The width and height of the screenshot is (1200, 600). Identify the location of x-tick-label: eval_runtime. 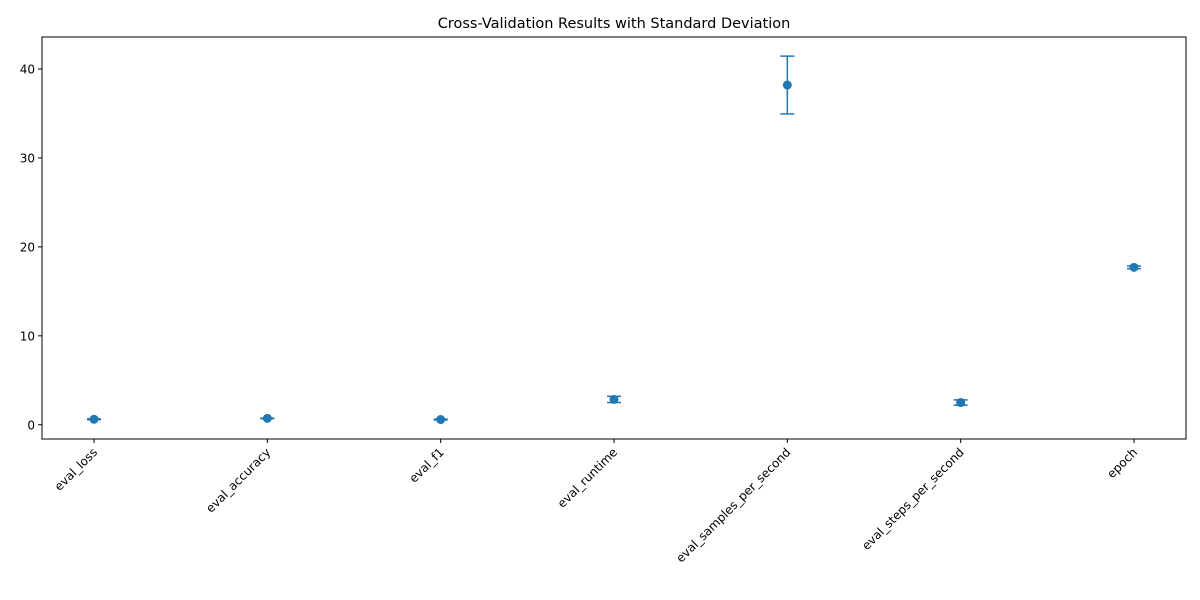
(587, 477).